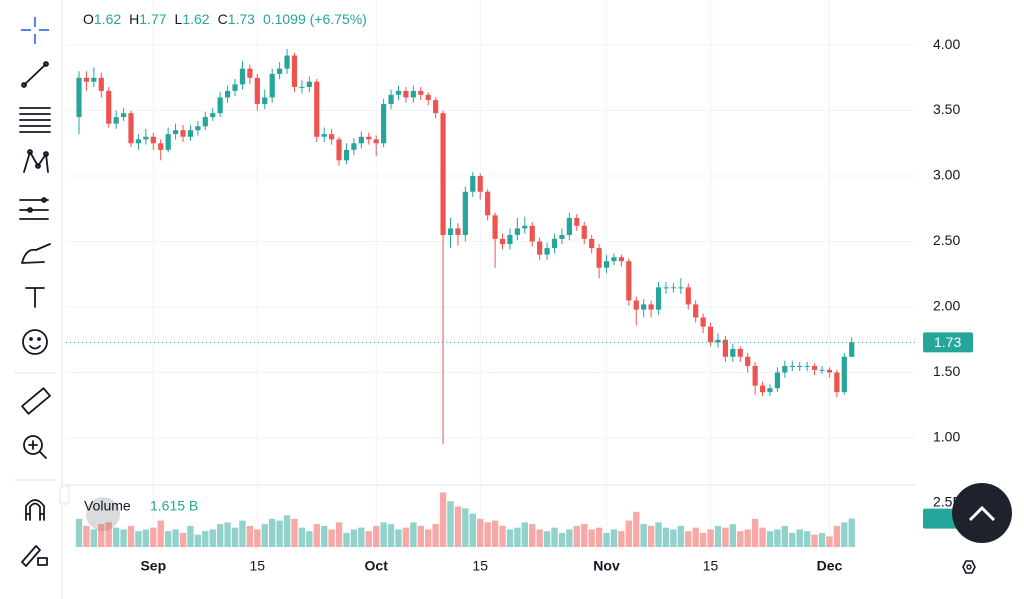 The image size is (1024, 599). I want to click on trend-line-tool, so click(35, 74).